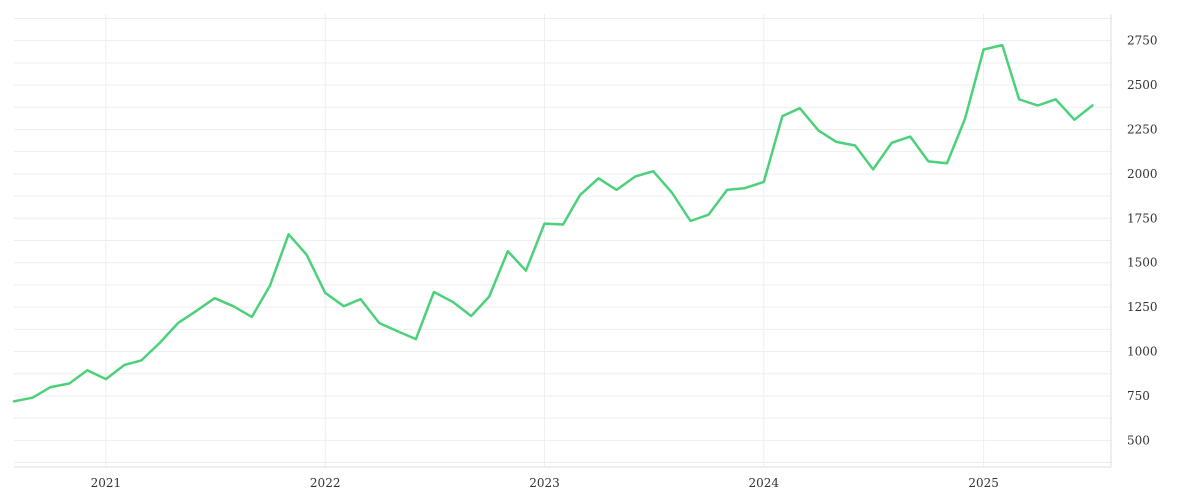 This screenshot has width=1200, height=500. I want to click on y-tick-label: 1250, so click(1142, 307).